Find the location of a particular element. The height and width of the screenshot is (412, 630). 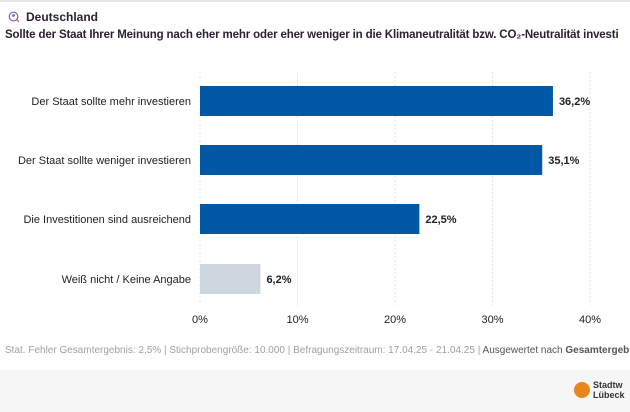

footer-evaluated: Ausgewertet nach is located at coordinates (524, 350).